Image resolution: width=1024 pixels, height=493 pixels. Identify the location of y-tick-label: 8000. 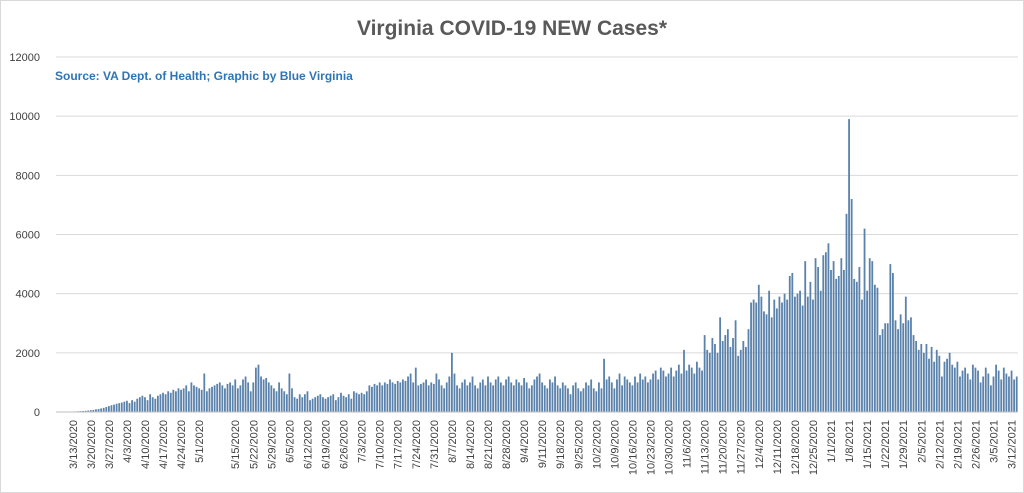
(28, 176).